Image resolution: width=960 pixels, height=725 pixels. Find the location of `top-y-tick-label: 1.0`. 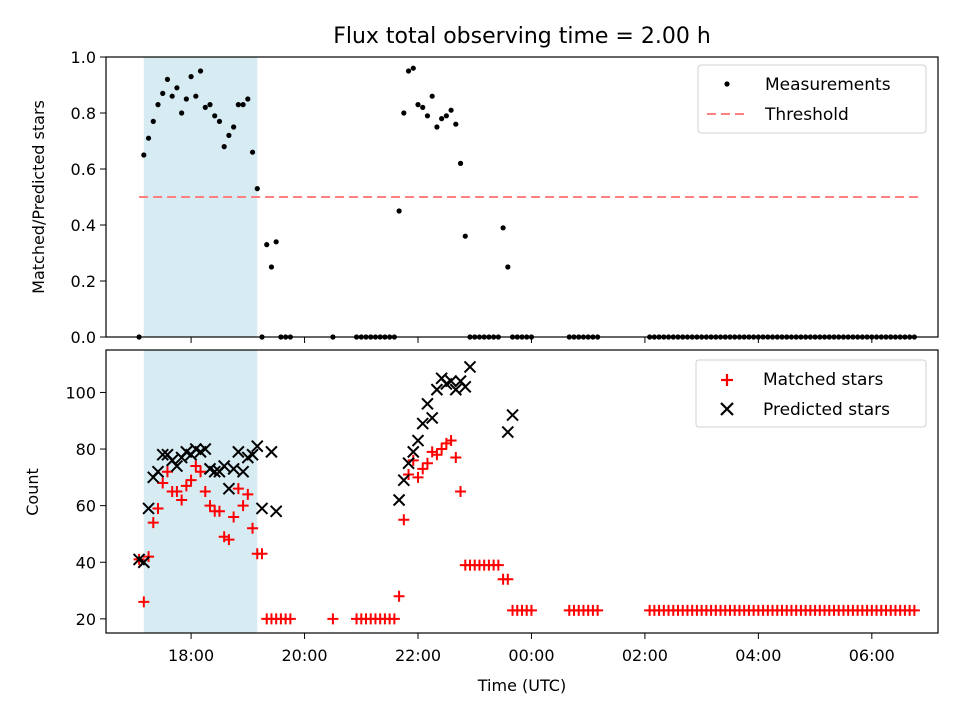

top-y-tick-label: 1.0 is located at coordinates (83, 57).